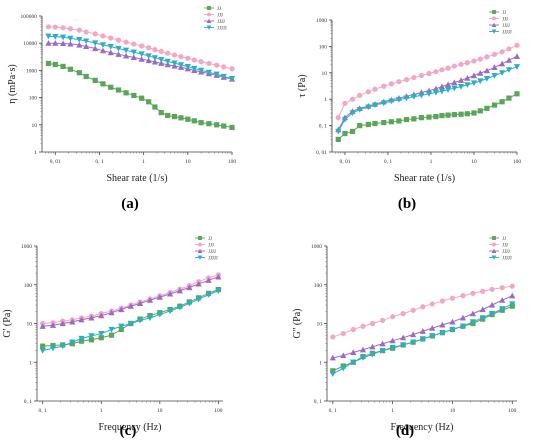 The height and width of the screenshot is (444, 550). Describe the element at coordinates (427, 81) in the screenshot. I see `series-JJJ` at that location.